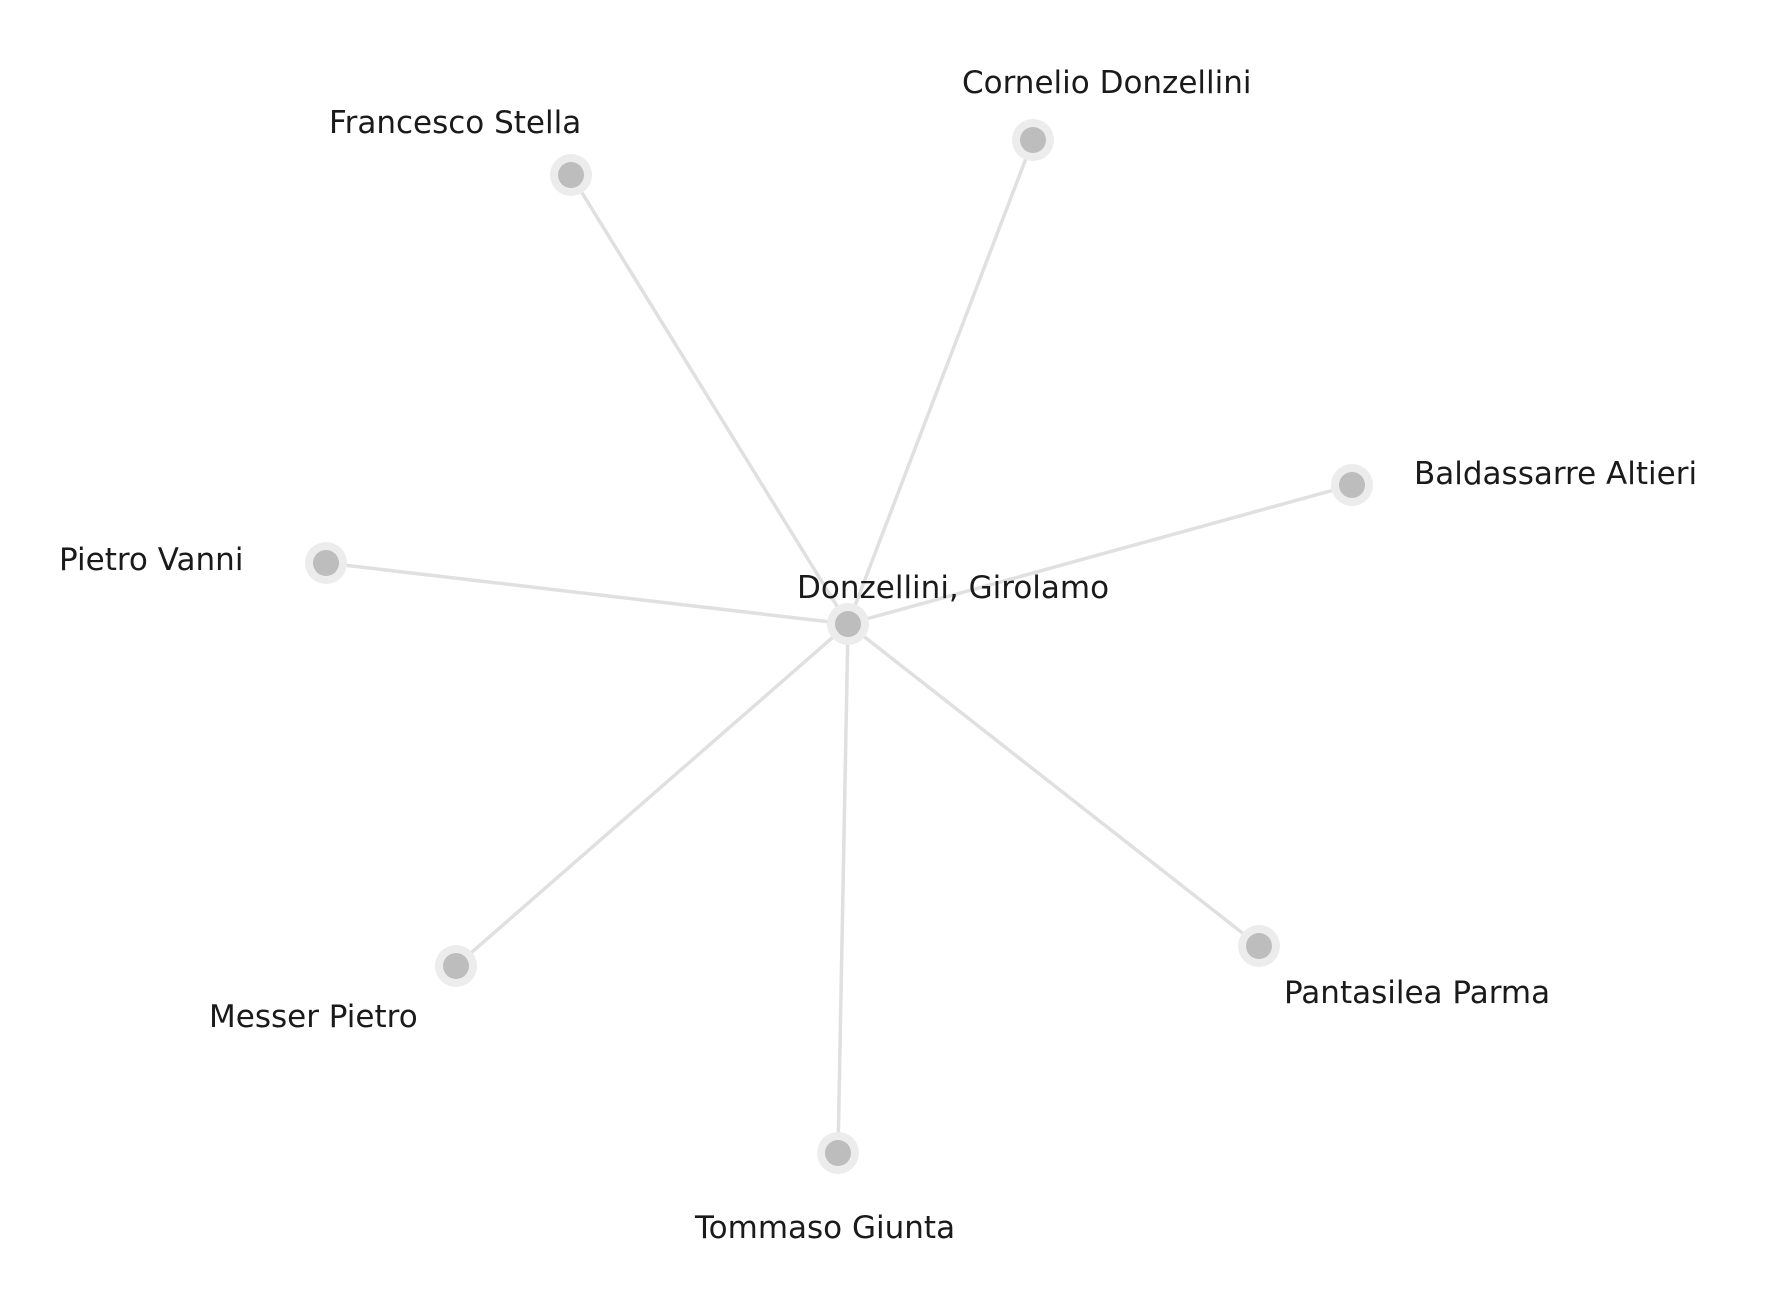 The width and height of the screenshot is (1780, 1290). What do you see at coordinates (1417, 993) in the screenshot?
I see `node-label: Pantasilea Parma` at bounding box center [1417, 993].